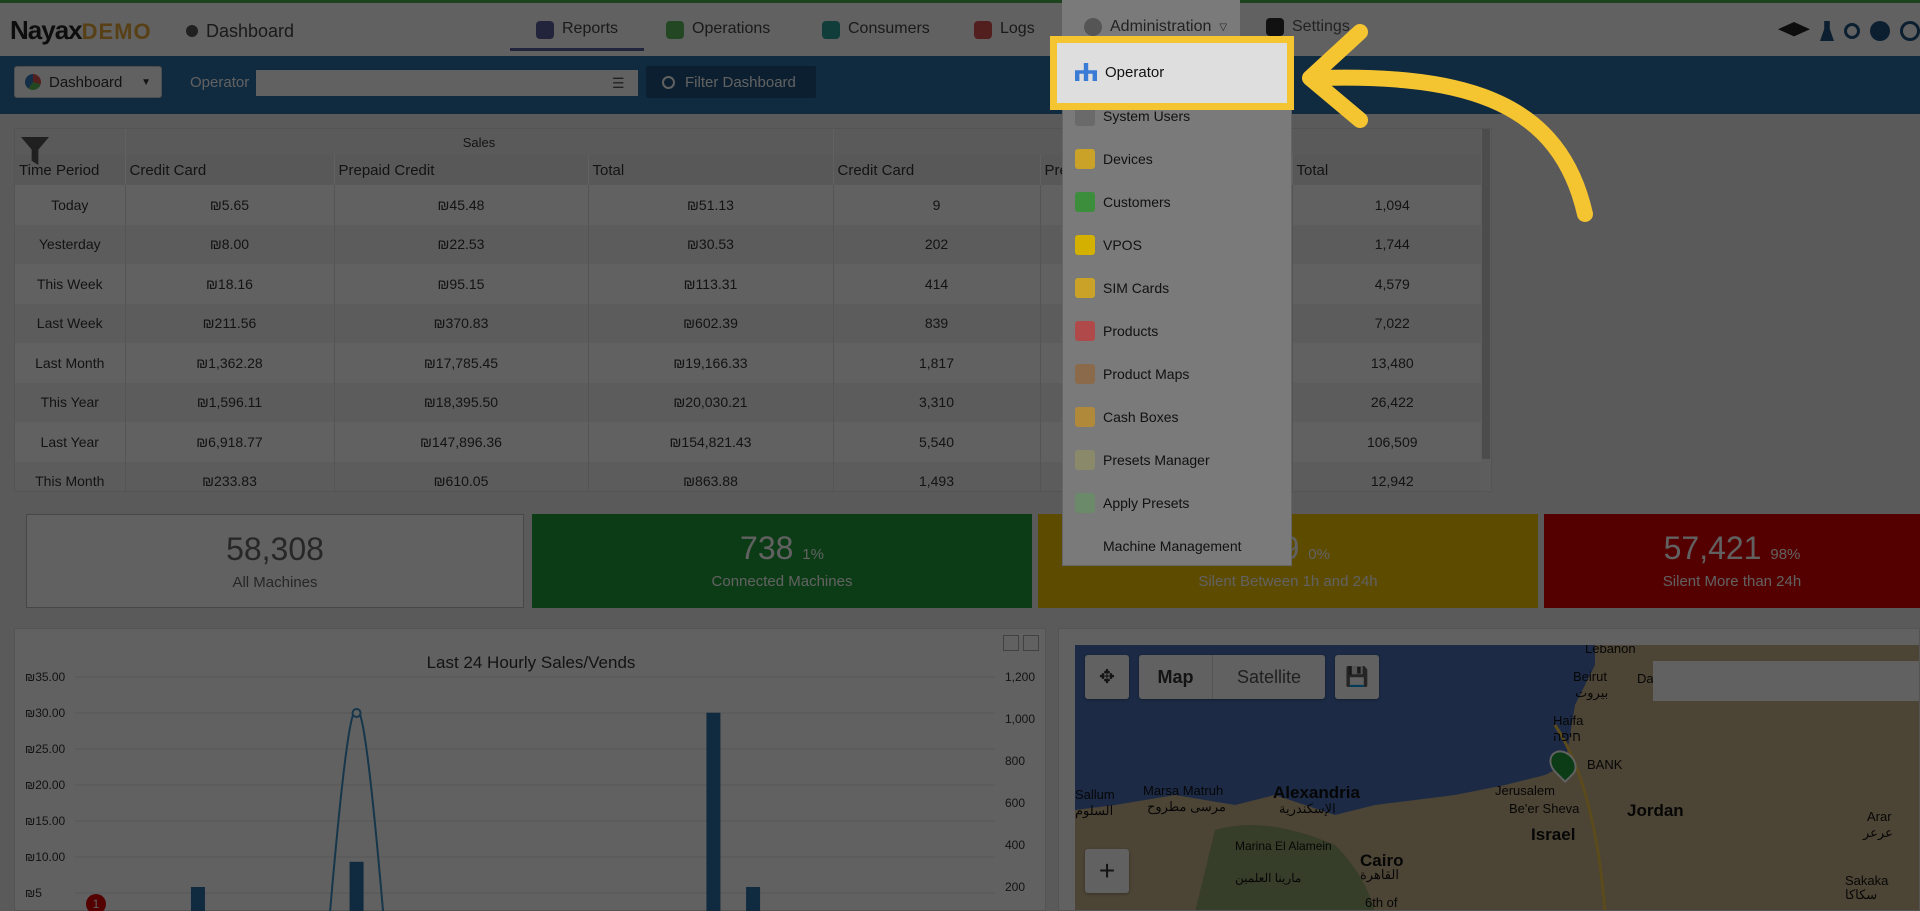 The image size is (1920, 911). I want to click on menu-item-sim-cards: SIM Cards, so click(1122, 288).